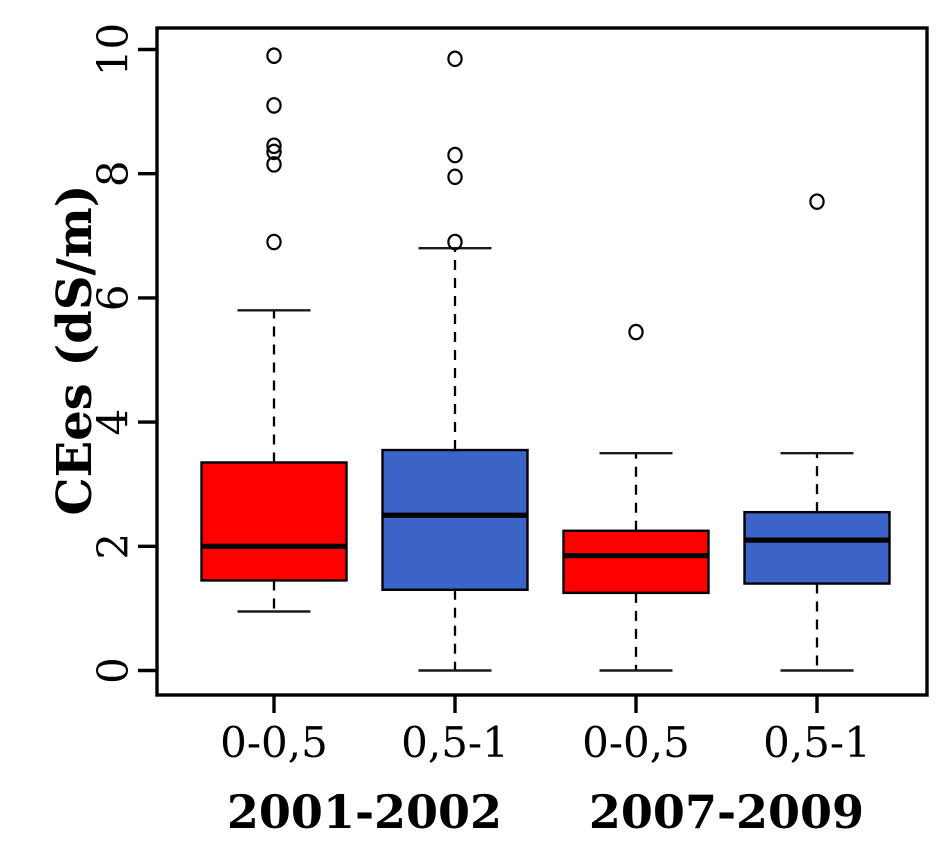 Image resolution: width=951 pixels, height=852 pixels. I want to click on y-tick-label: 8, so click(113, 173).